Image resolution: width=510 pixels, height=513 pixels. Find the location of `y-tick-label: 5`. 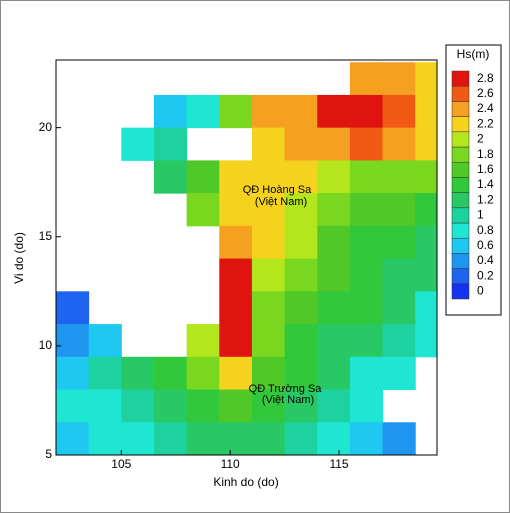

y-tick-label: 5 is located at coordinates (48, 454).